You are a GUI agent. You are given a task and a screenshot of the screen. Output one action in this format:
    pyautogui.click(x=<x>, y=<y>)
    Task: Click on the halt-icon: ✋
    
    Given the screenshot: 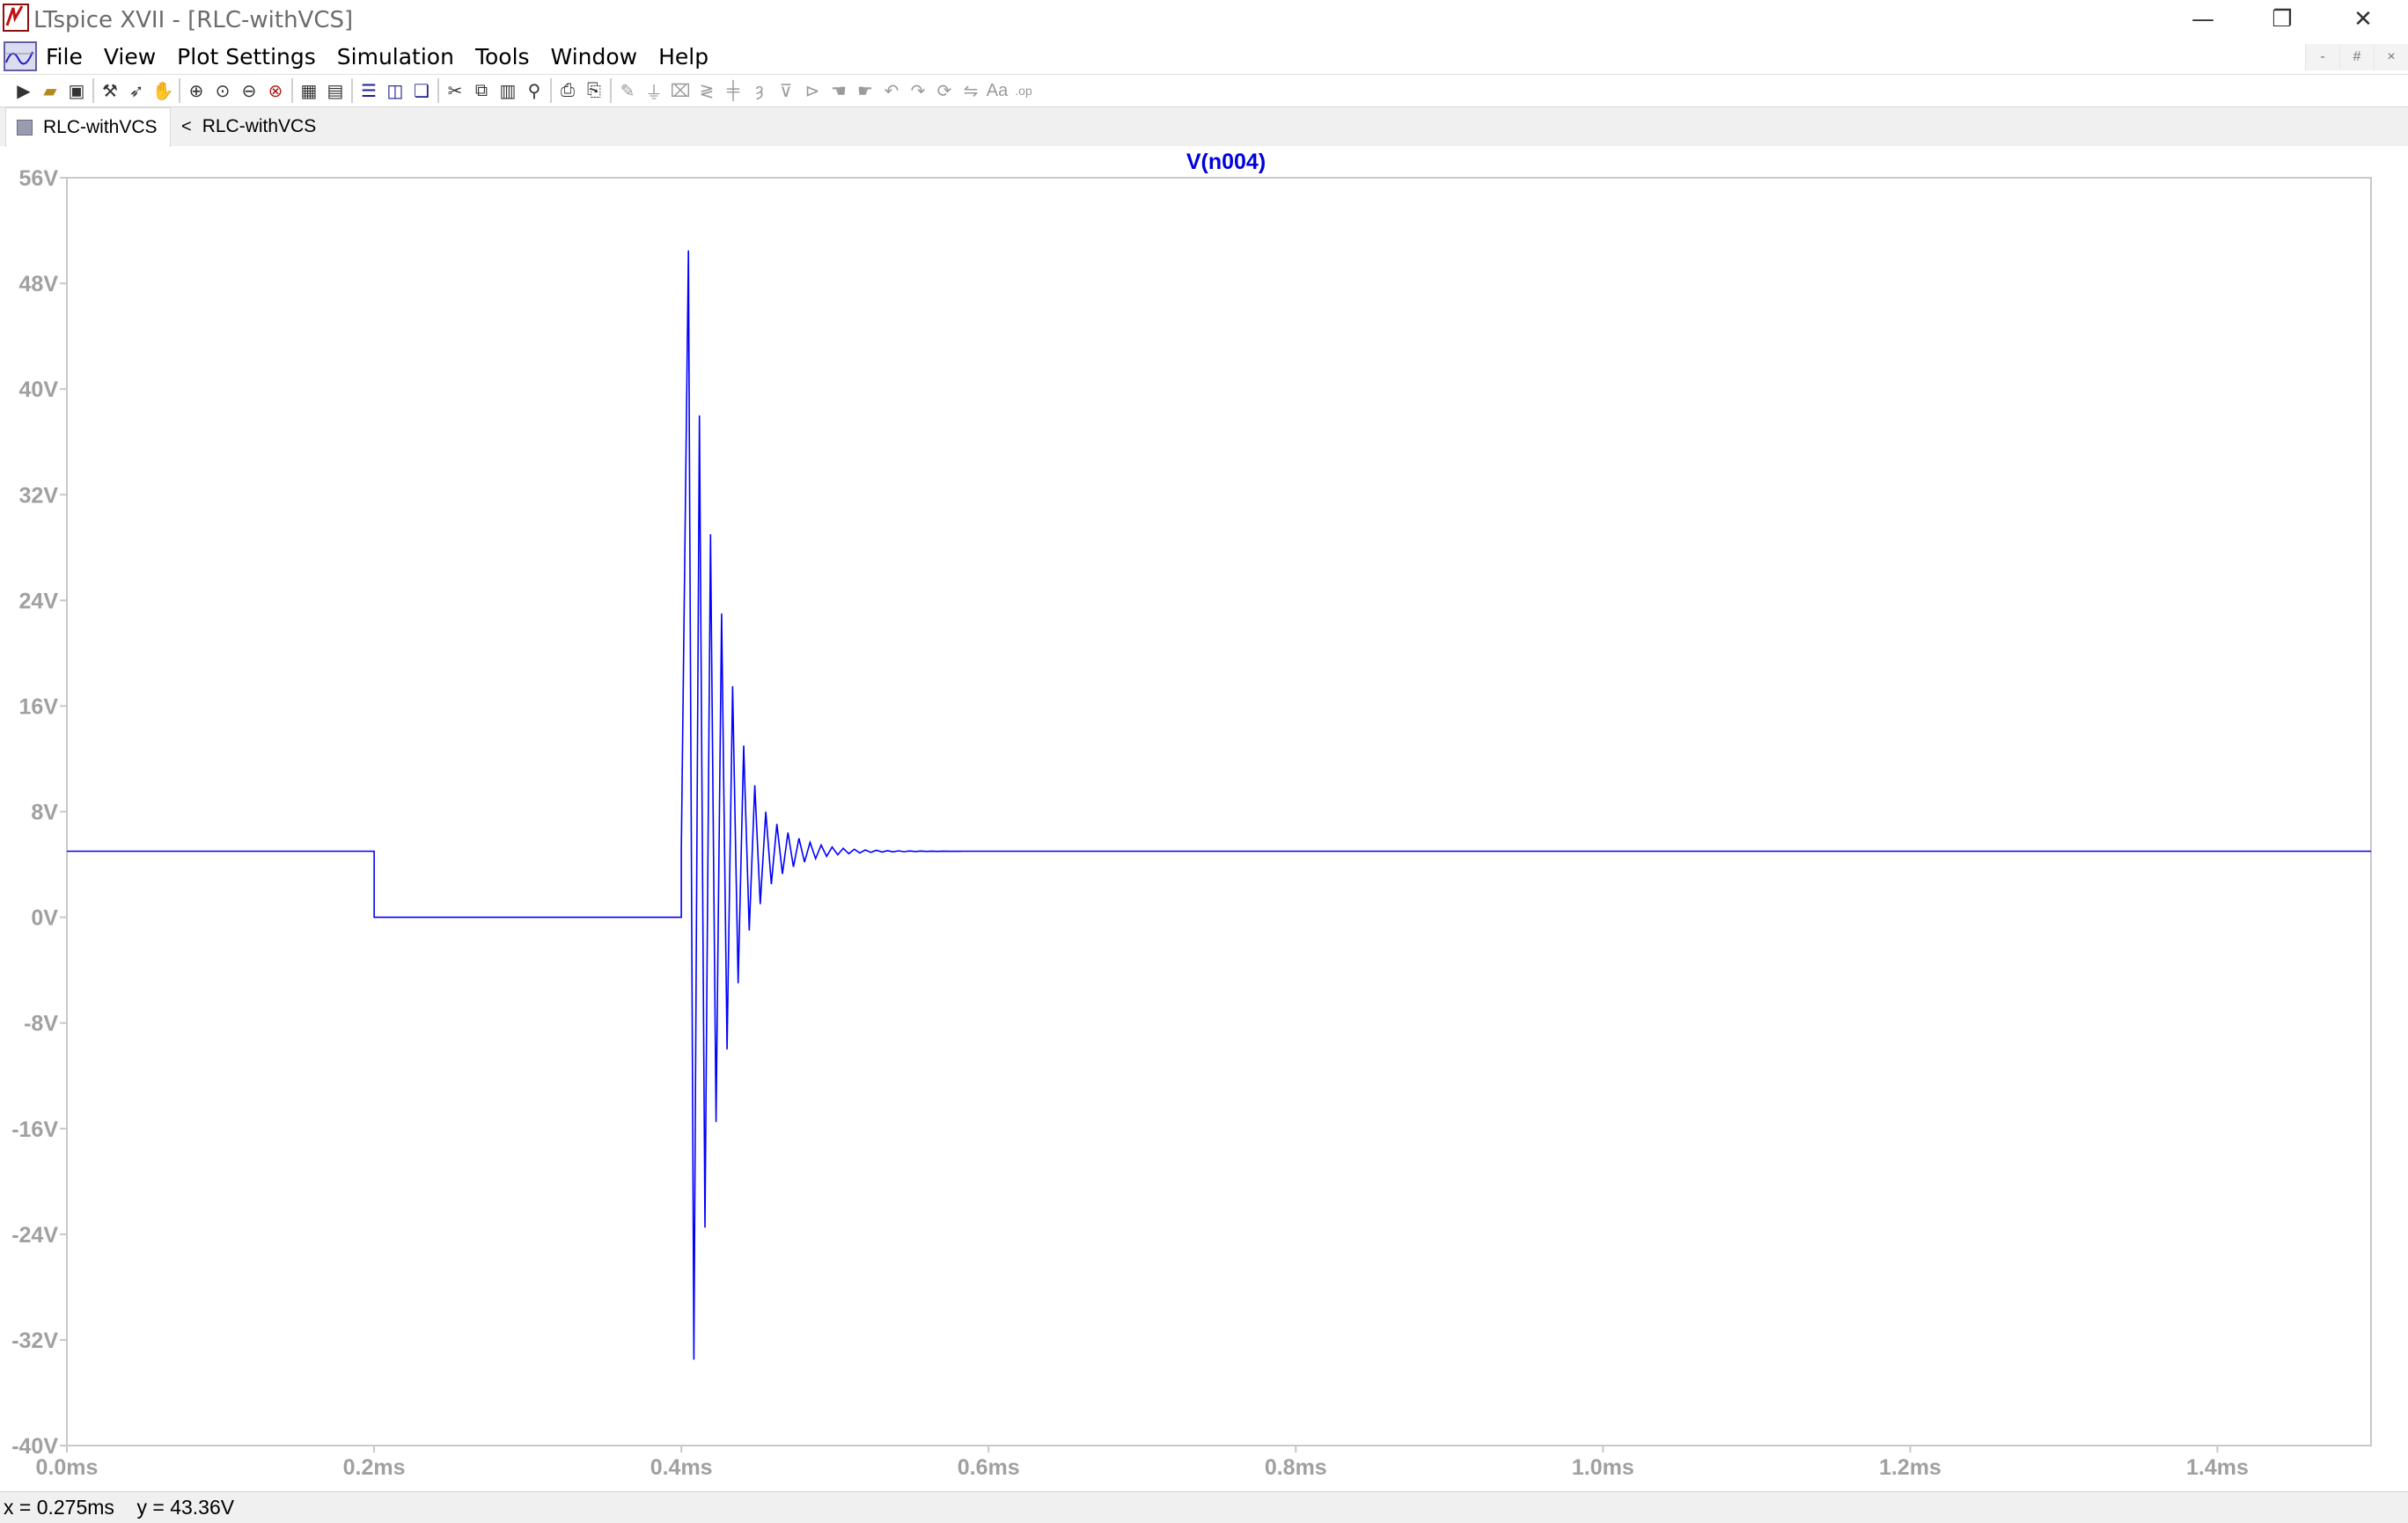 What is the action you would take?
    pyautogui.click(x=162, y=91)
    